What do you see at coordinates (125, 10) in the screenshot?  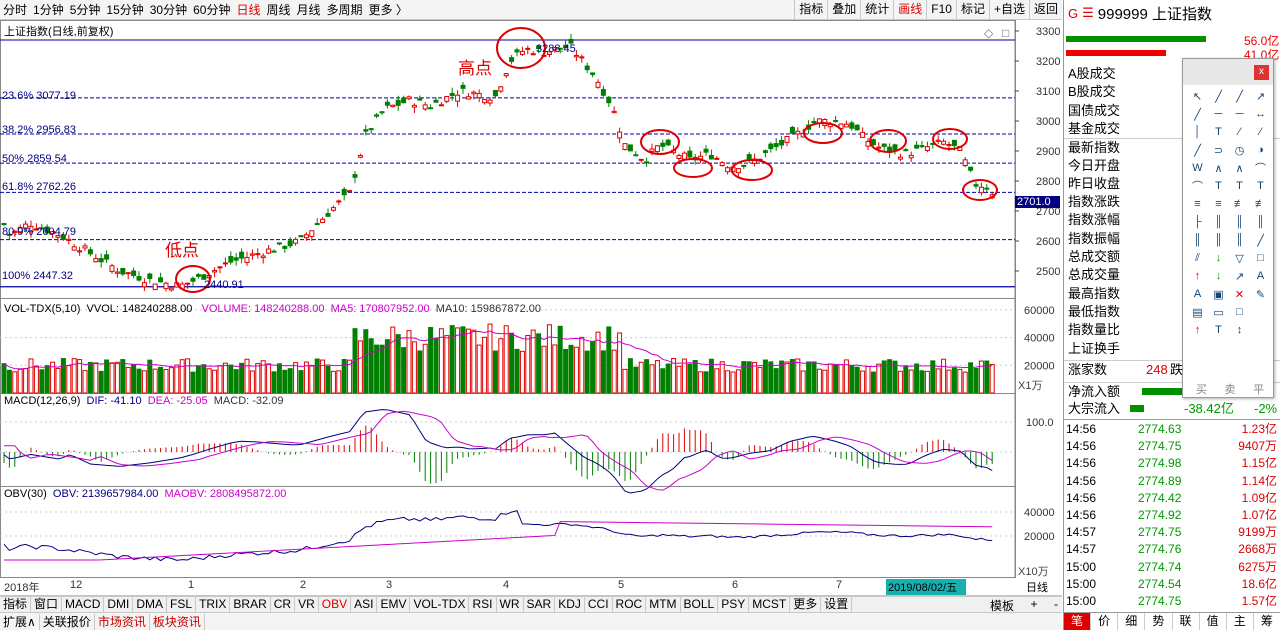 I see `period-3: 15分钟` at bounding box center [125, 10].